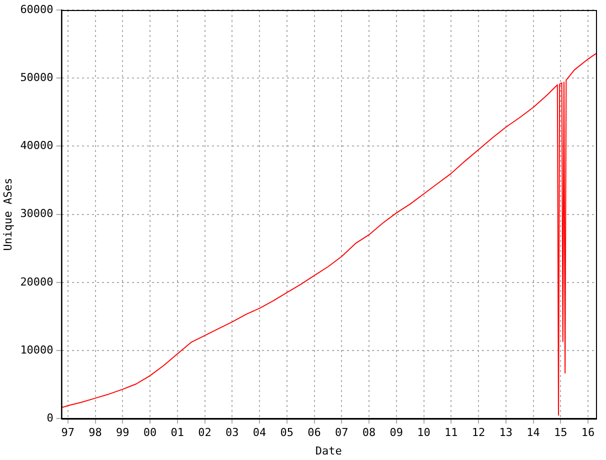 The height and width of the screenshot is (460, 606). I want to click on x-tick-label: 07, so click(341, 433).